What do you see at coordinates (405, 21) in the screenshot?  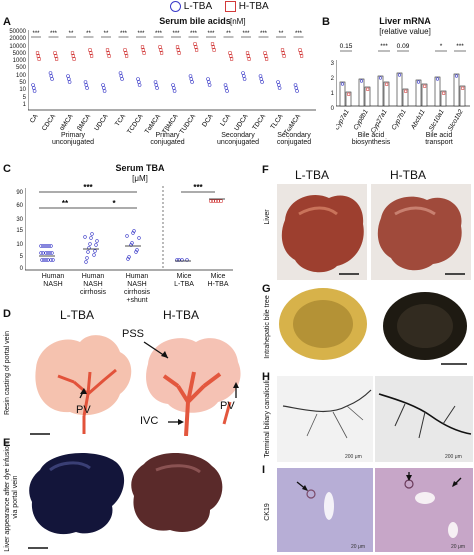 I see `panel-b-title: Liver mRNA` at bounding box center [405, 21].